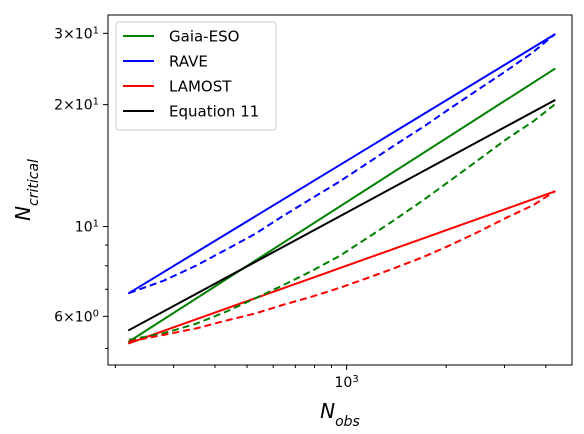 The image size is (584, 434). Describe the element at coordinates (347, 383) in the screenshot. I see `x-tick-label: 103` at that location.